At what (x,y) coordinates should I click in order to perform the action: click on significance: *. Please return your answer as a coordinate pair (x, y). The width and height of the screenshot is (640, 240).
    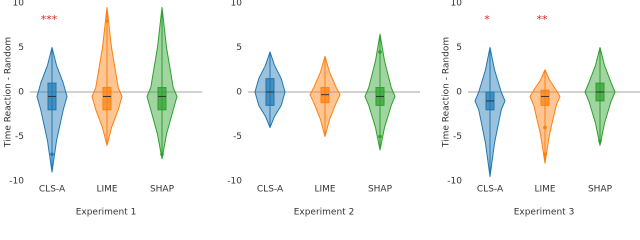
    Looking at the image, I should click on (487, 19).